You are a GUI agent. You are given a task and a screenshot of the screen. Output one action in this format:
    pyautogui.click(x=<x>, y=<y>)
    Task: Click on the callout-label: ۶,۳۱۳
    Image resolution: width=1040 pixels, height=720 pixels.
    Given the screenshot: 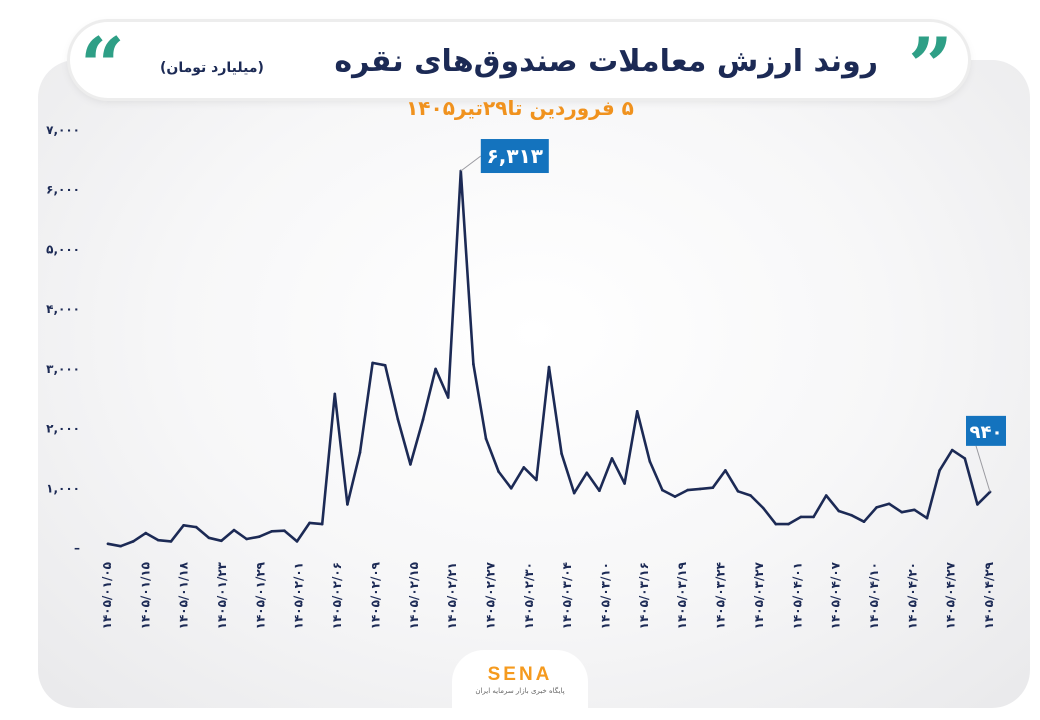 What is the action you would take?
    pyautogui.click(x=515, y=156)
    